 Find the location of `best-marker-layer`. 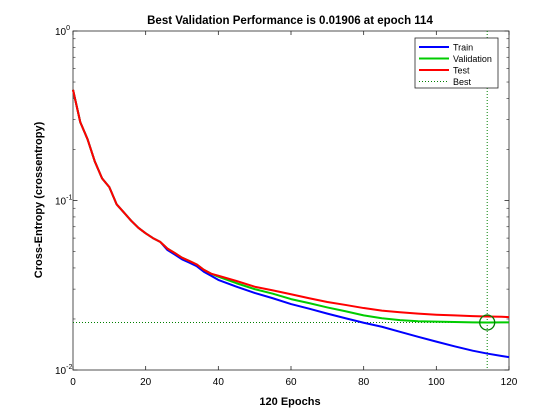

best-marker-layer is located at coordinates (487, 322).